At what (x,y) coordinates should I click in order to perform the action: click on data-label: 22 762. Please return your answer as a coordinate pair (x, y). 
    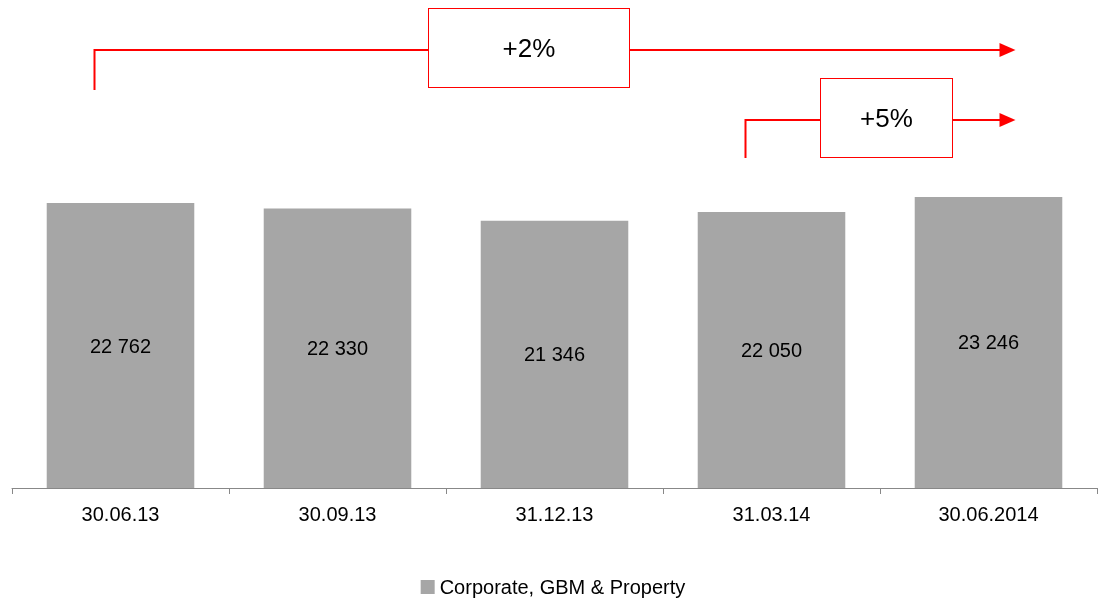
    Looking at the image, I should click on (120, 345).